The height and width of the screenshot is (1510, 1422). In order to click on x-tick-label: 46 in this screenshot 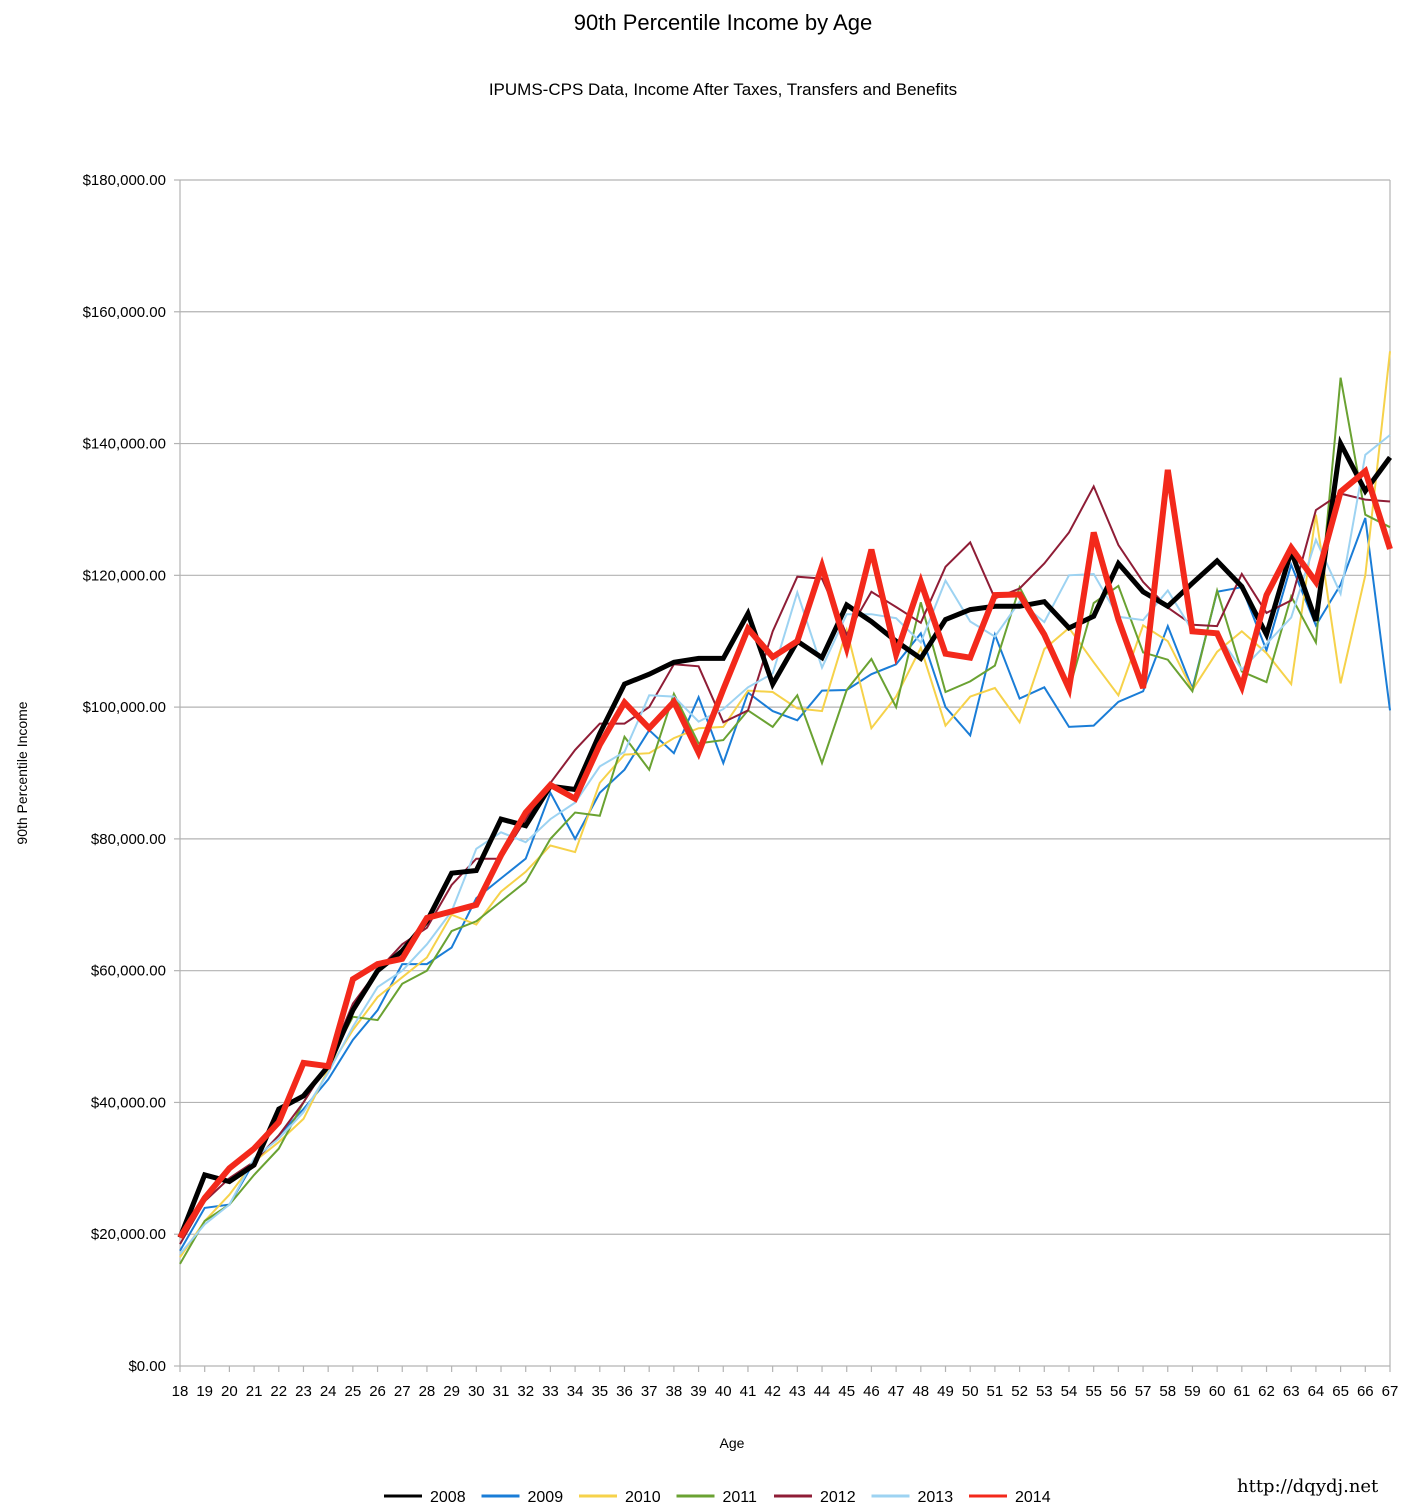, I will do `click(871, 1391)`.